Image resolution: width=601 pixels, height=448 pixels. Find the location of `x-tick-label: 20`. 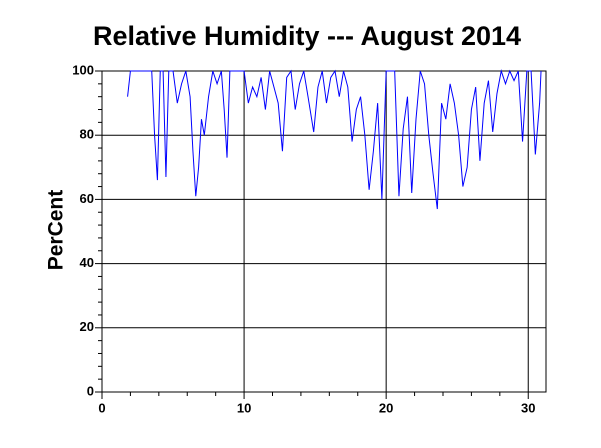

x-tick-label: 20 is located at coordinates (386, 407).